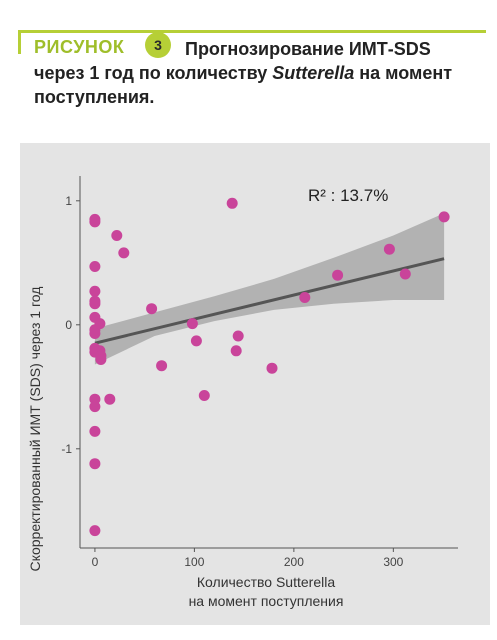 The width and height of the screenshot is (497, 640). What do you see at coordinates (294, 562) in the screenshot?
I see `x-tick-label: 200` at bounding box center [294, 562].